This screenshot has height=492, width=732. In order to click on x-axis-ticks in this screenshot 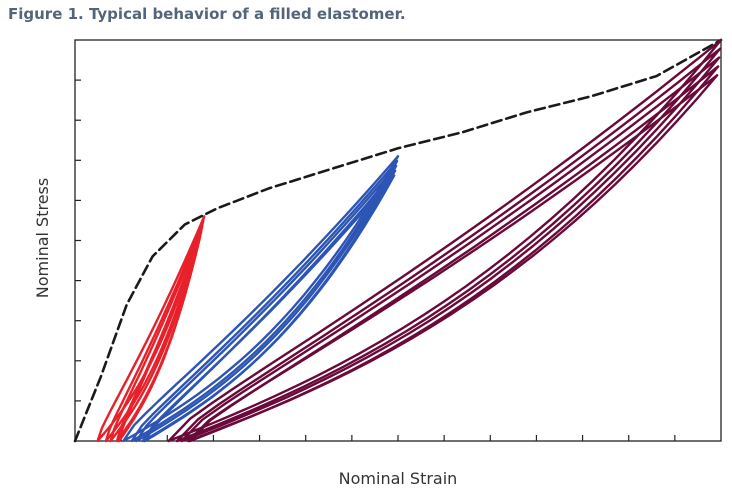, I will do `click(398, 438)`.